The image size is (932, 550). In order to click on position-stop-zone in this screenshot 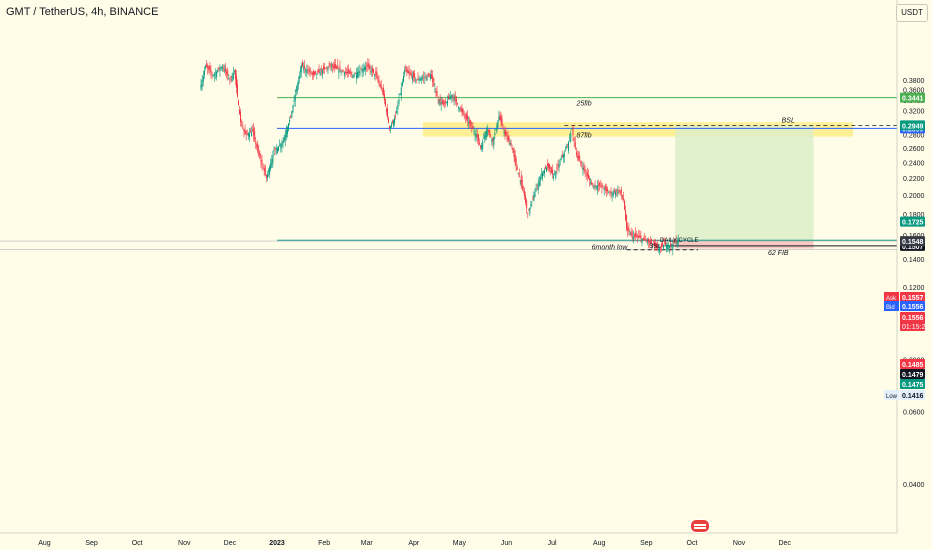, I will do `click(744, 245)`.